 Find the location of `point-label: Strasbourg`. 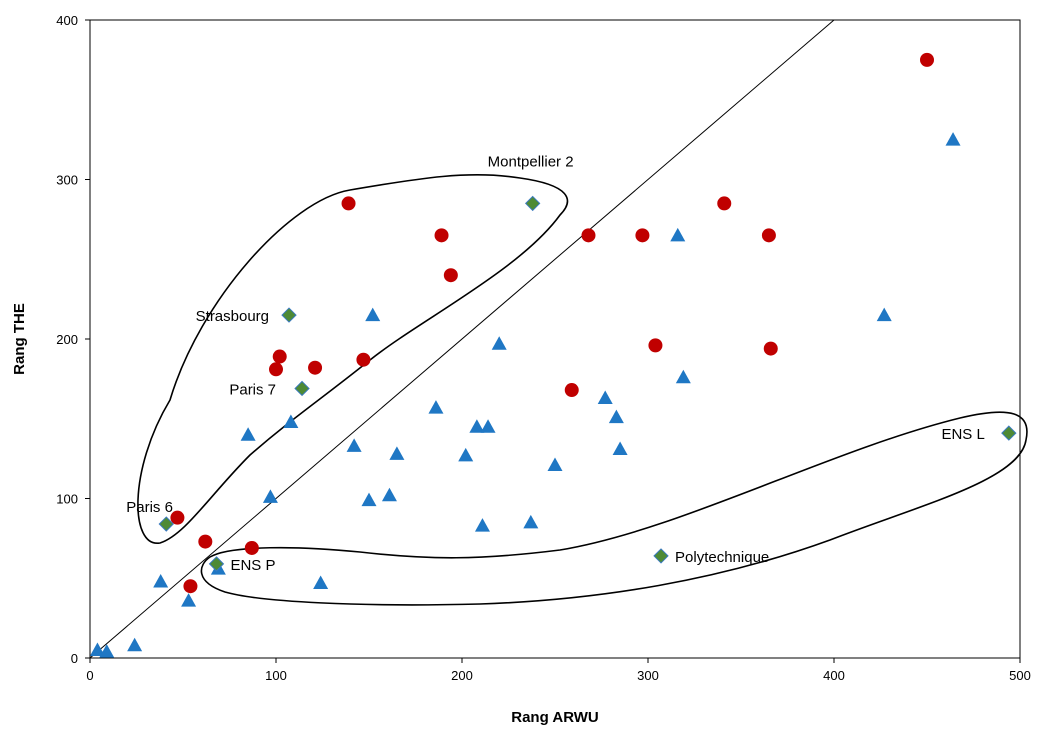

point-label: Strasbourg is located at coordinates (232, 316).